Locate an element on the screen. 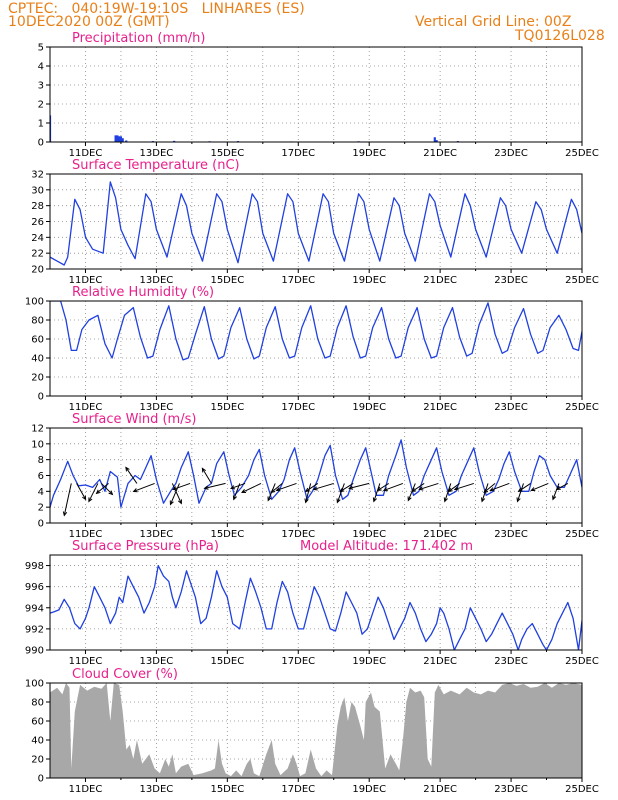 The width and height of the screenshot is (618, 800). model-altitude-label: Model Altitude: 171.402 m is located at coordinates (386, 546).